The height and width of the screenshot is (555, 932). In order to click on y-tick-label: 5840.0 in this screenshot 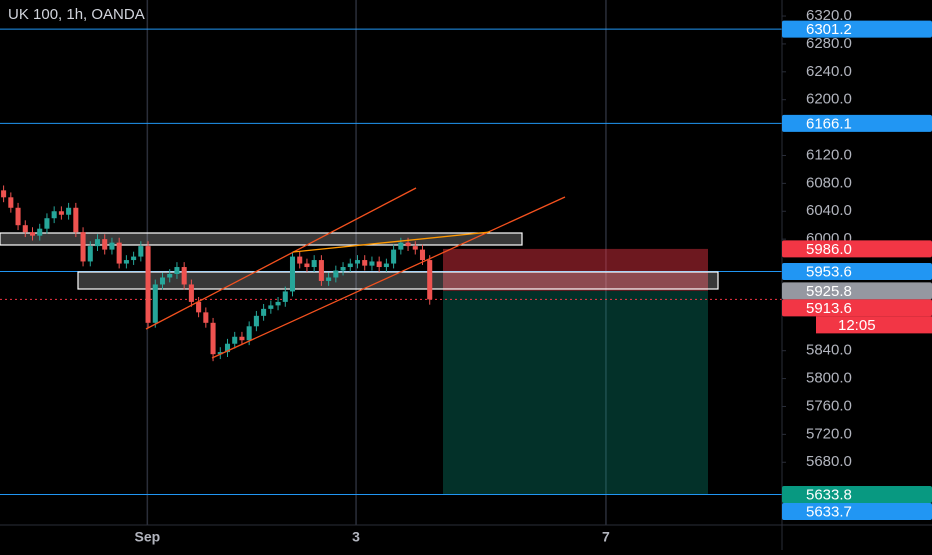, I will do `click(829, 350)`.